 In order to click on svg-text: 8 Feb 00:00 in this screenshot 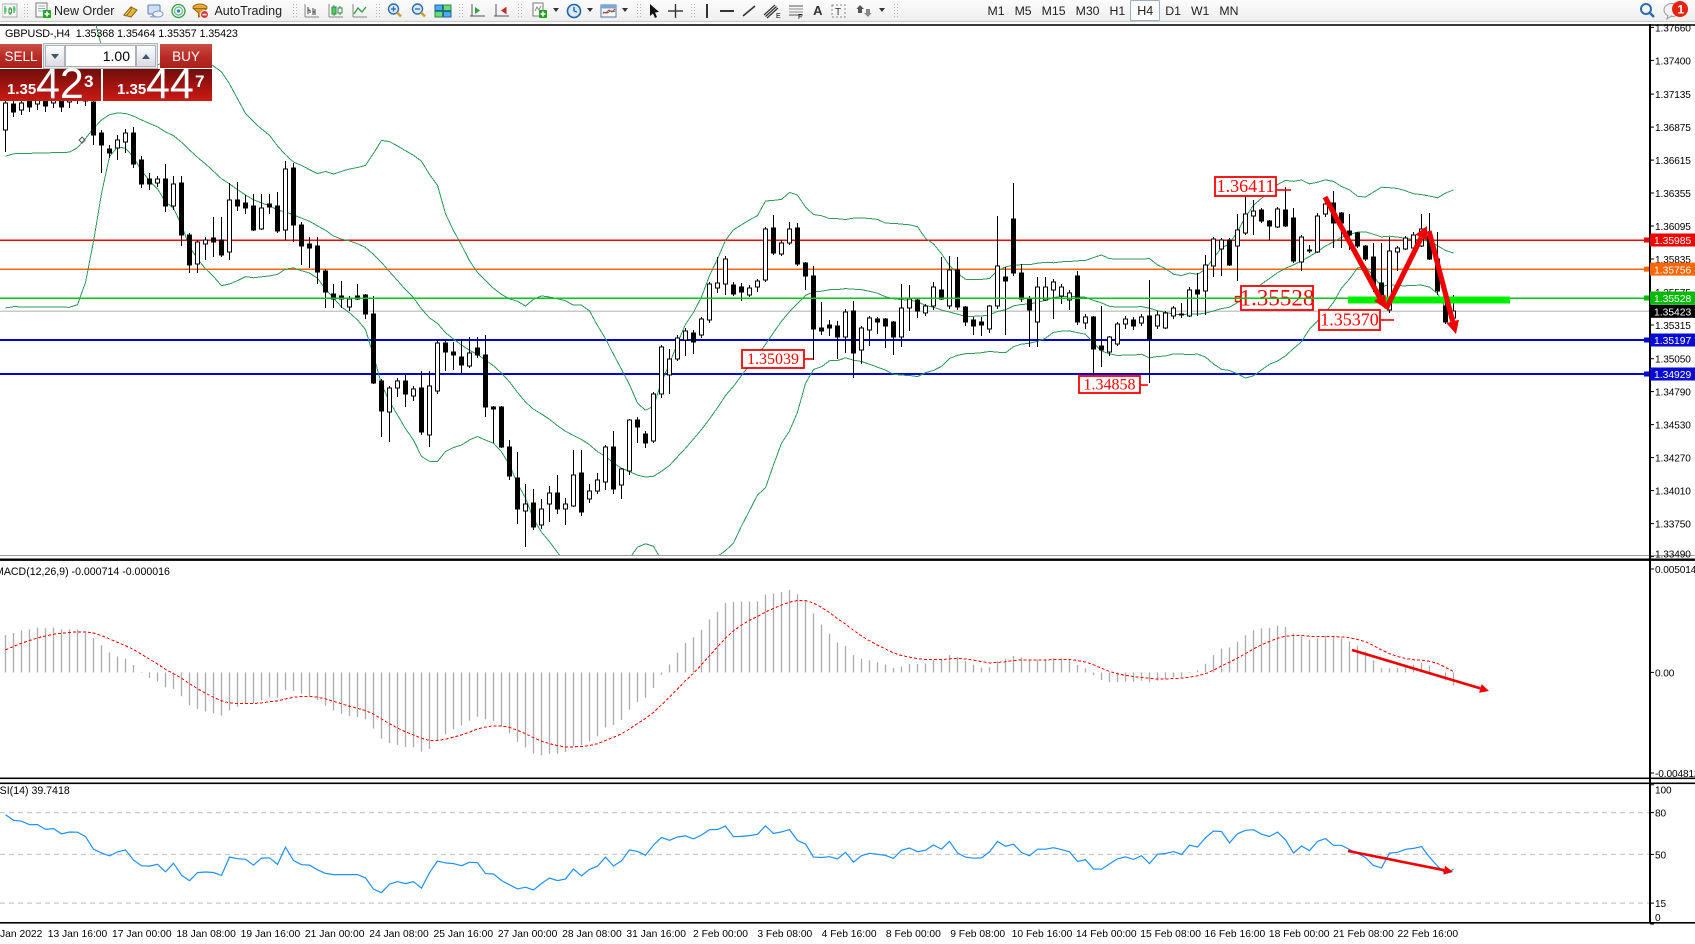, I will do `click(913, 934)`.